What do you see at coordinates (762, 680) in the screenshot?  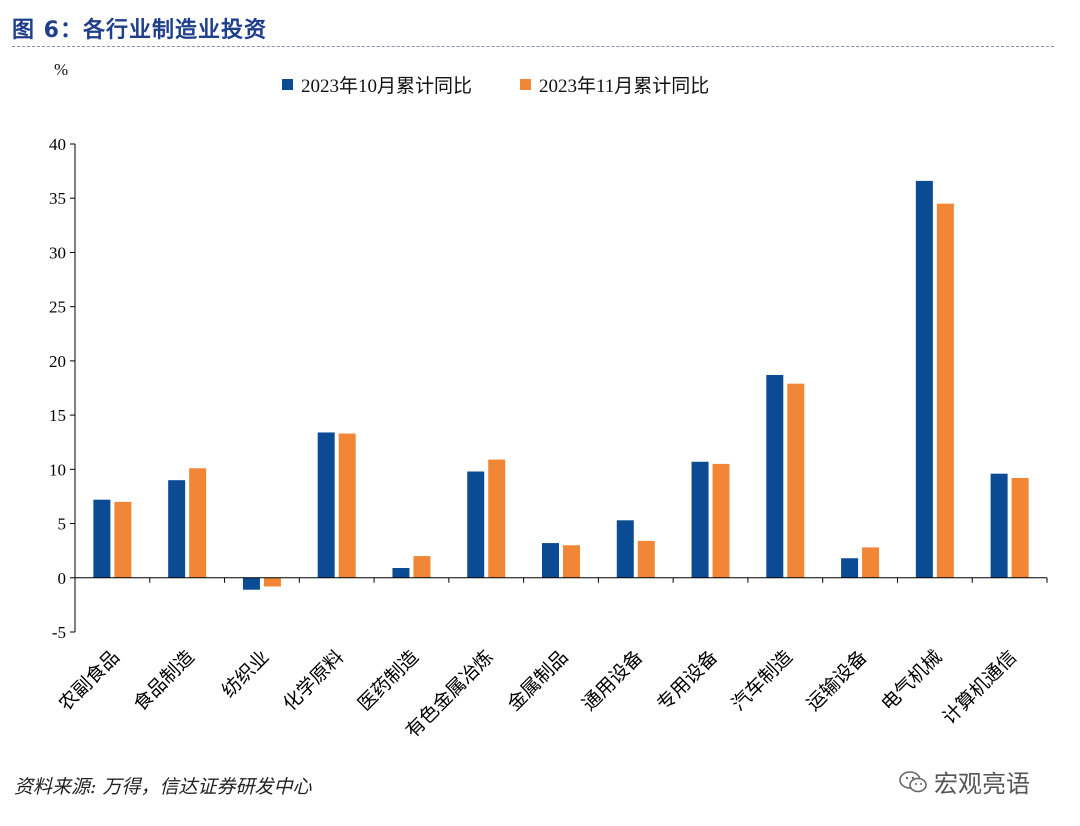 I see `x-category-label: 汽车制造` at bounding box center [762, 680].